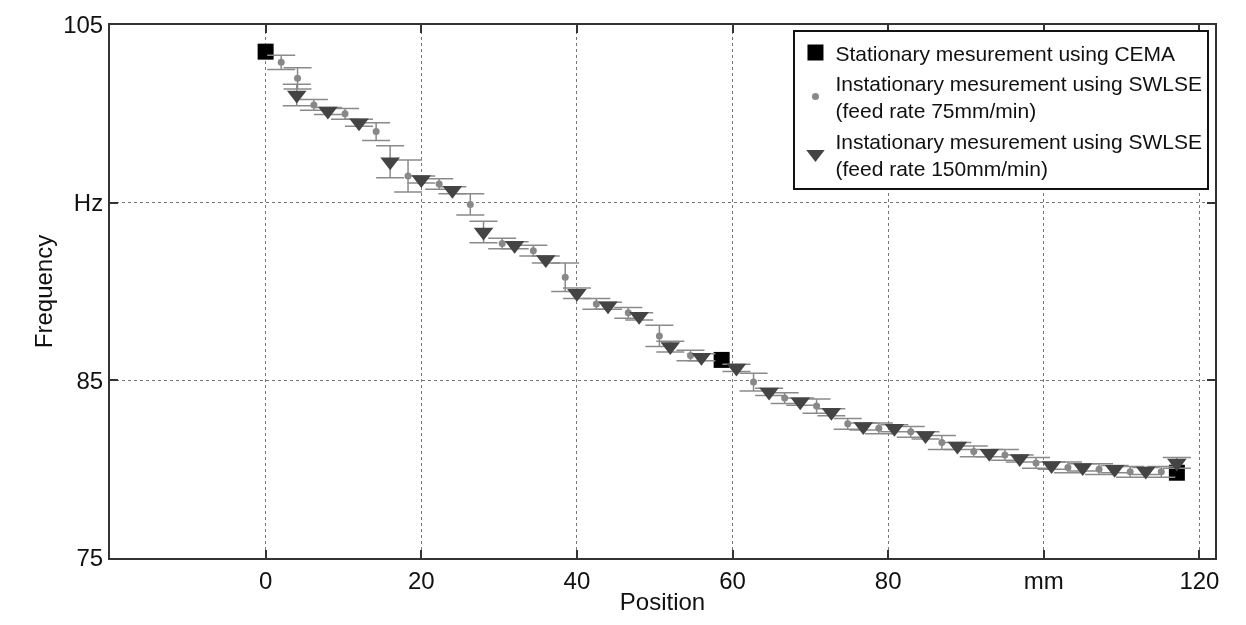 The width and height of the screenshot is (1246, 625). What do you see at coordinates (1005, 53) in the screenshot?
I see `legend-label: Stationary mesurement using CEMA` at bounding box center [1005, 53].